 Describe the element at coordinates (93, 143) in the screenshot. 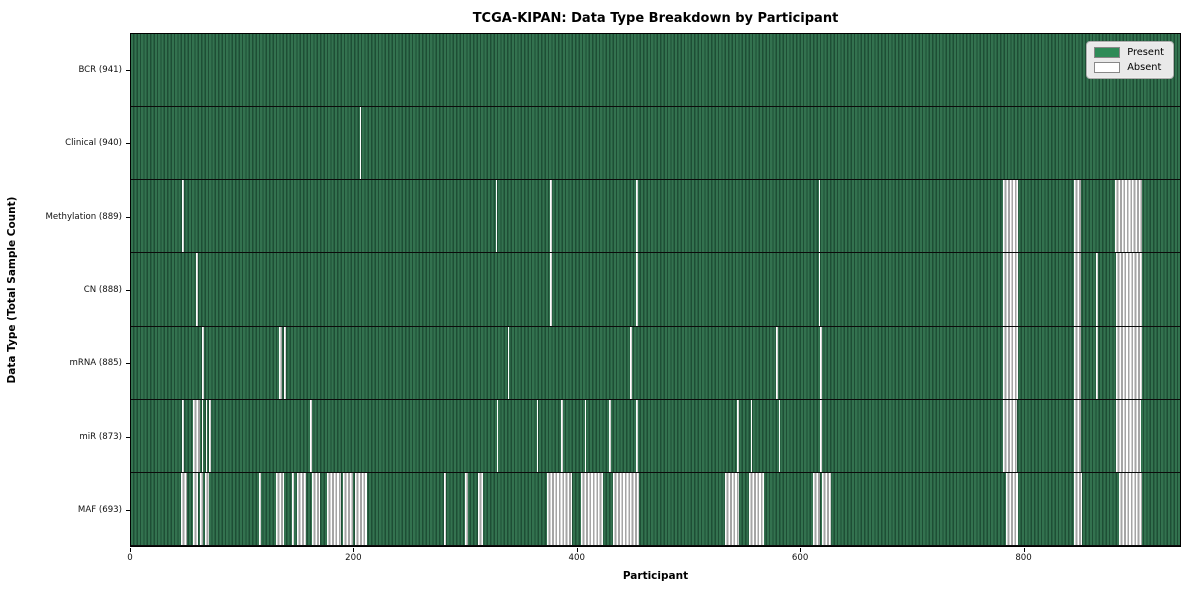

I see `y-tick-label: Clinical (940)` at that location.